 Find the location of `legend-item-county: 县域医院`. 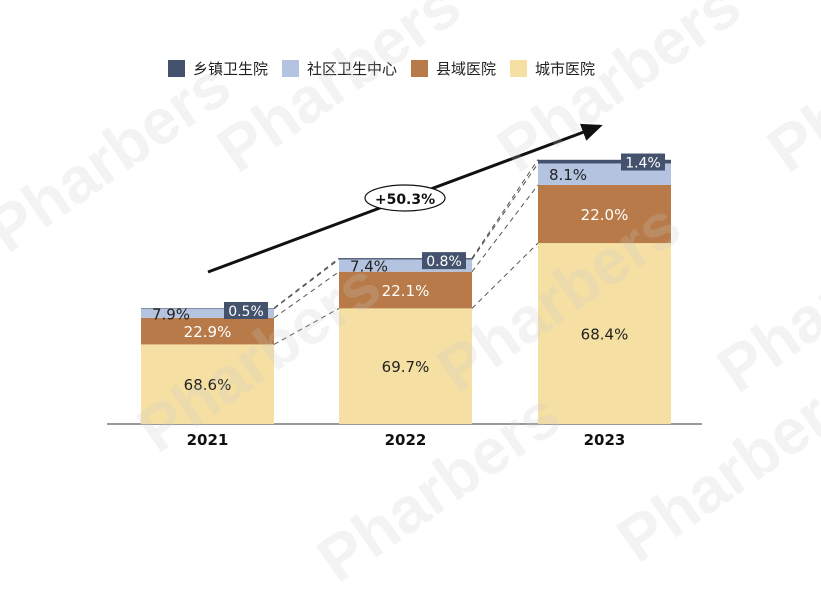

legend-item-county: 县域医院 is located at coordinates (453, 68).